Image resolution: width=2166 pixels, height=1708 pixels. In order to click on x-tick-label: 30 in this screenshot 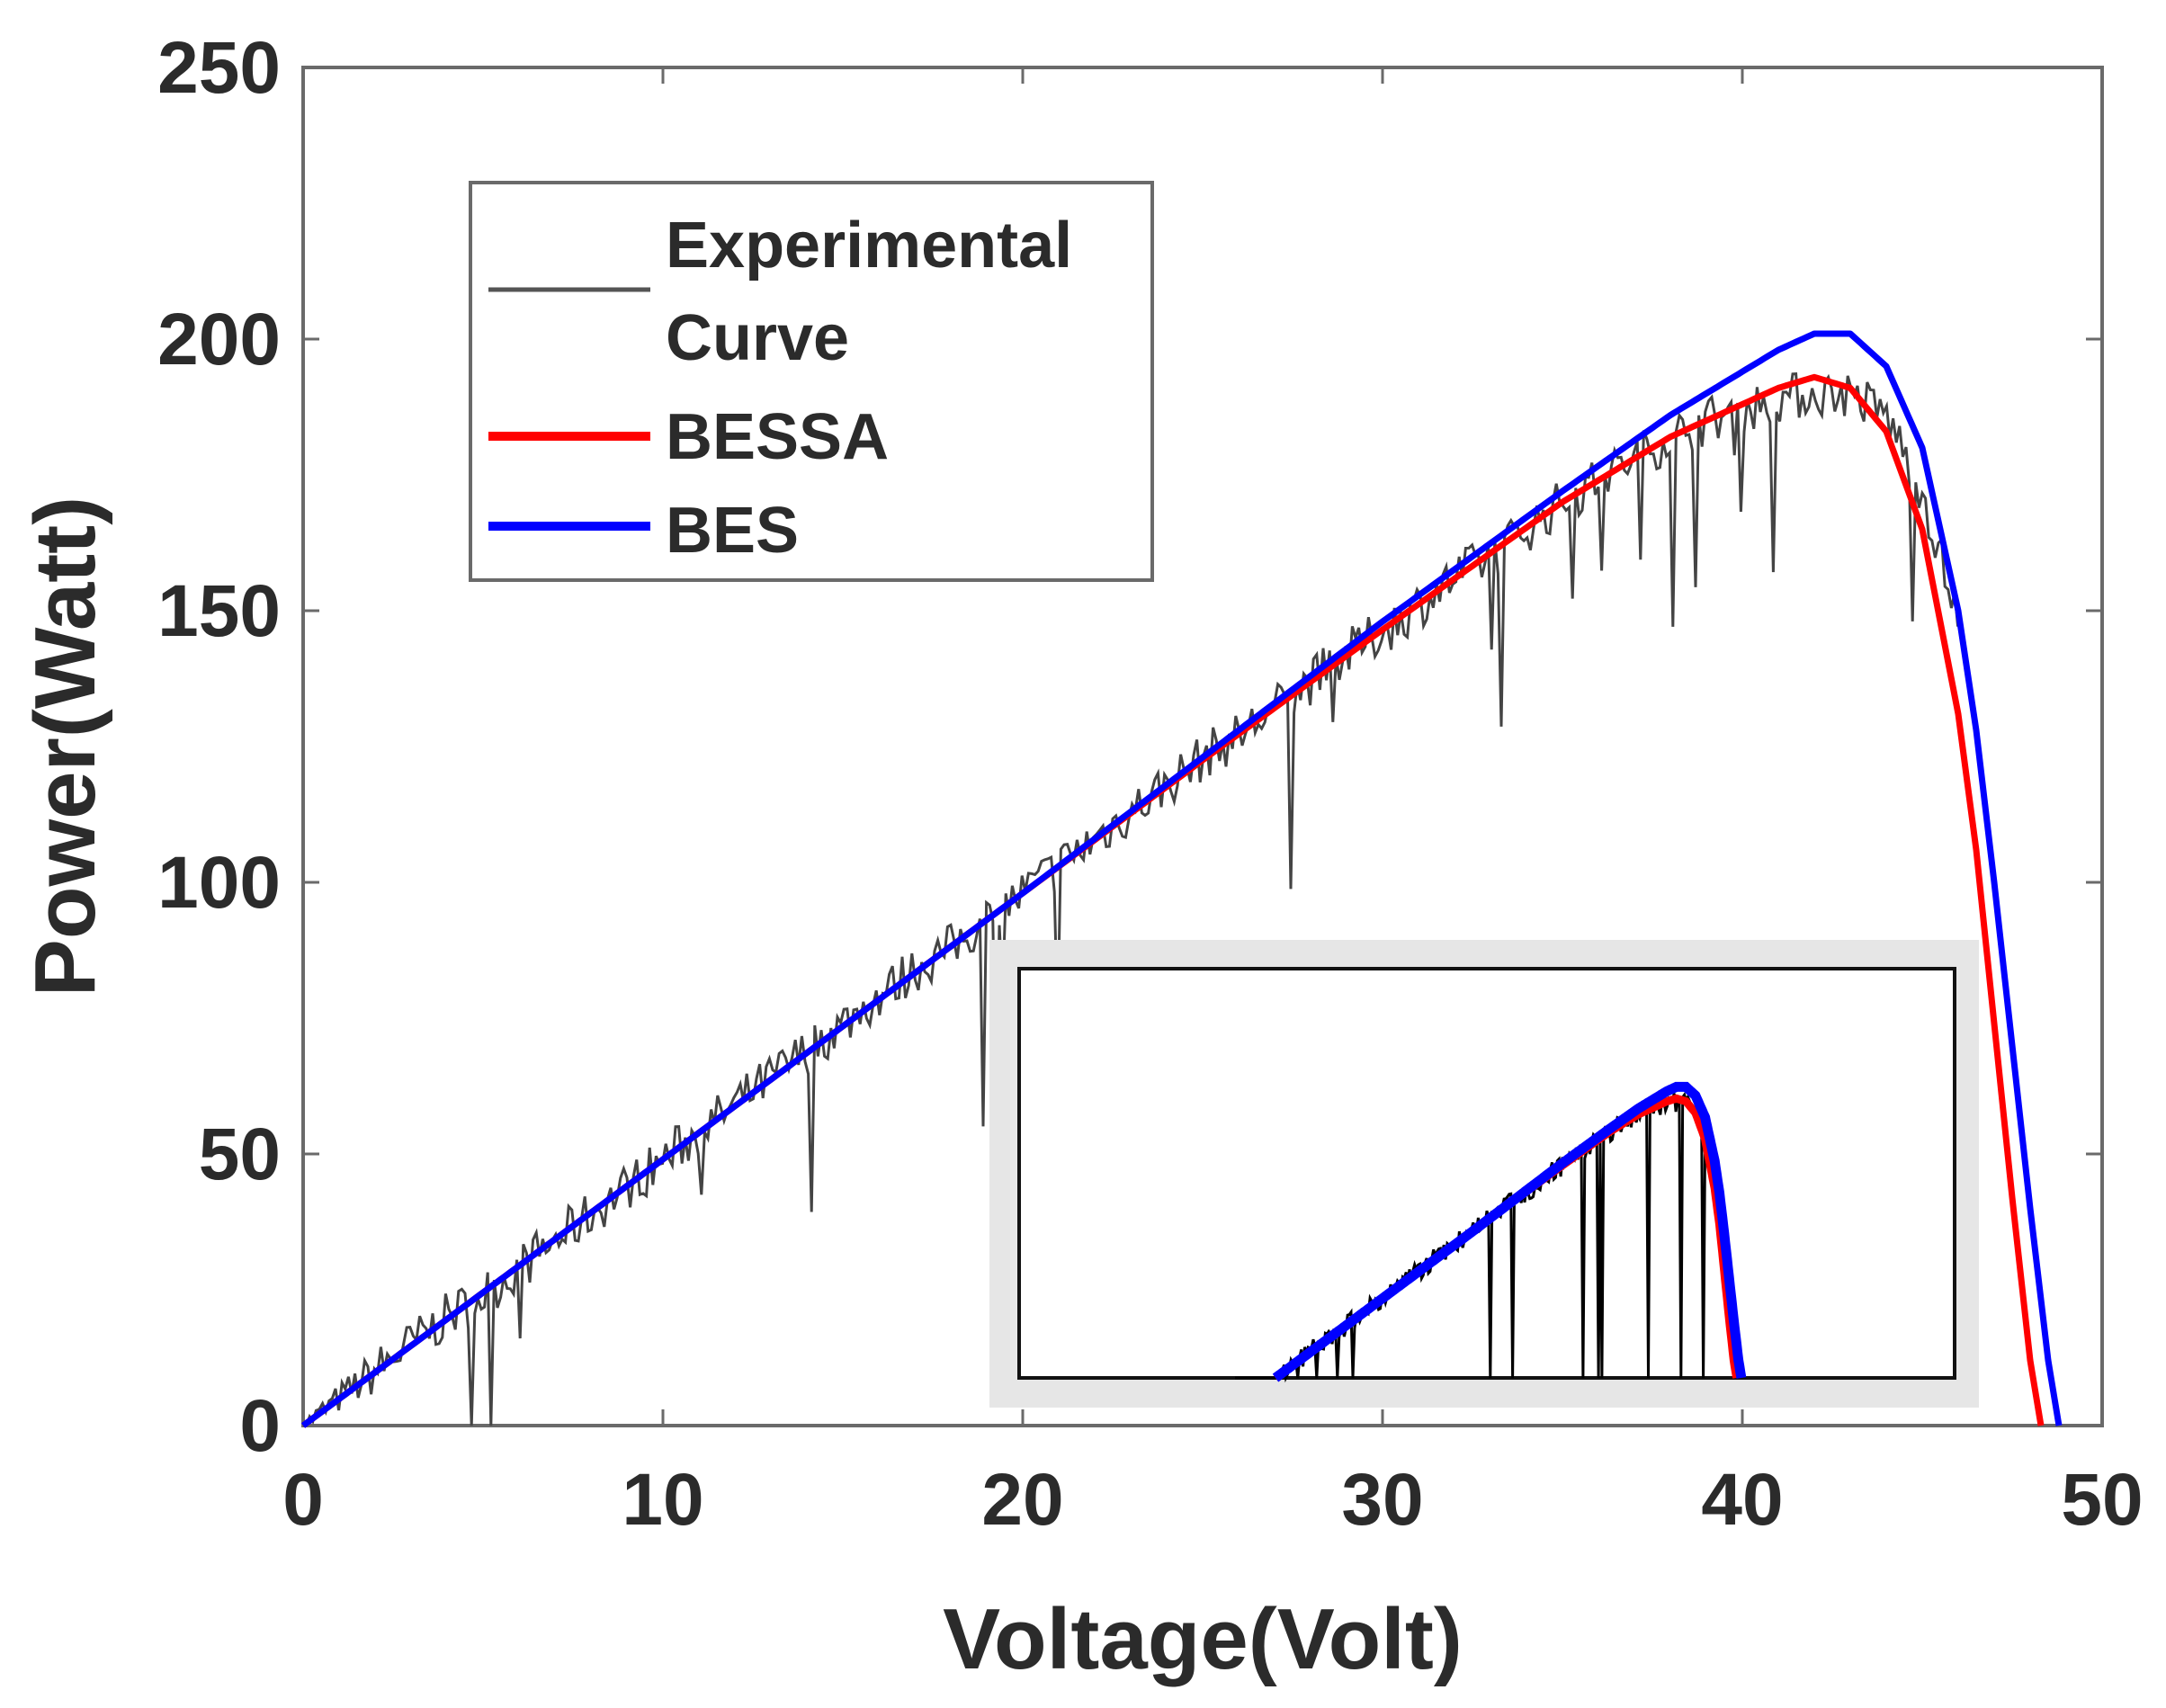, I will do `click(1382, 1500)`.